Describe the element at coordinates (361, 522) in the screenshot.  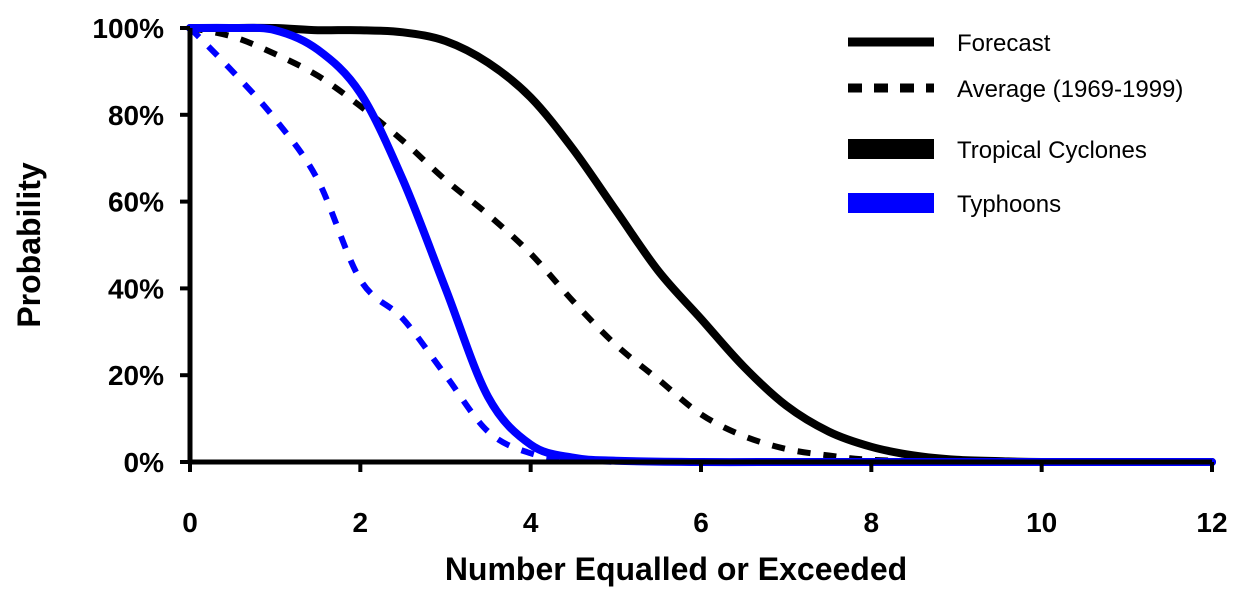
I see `x-tick-label: 2` at that location.